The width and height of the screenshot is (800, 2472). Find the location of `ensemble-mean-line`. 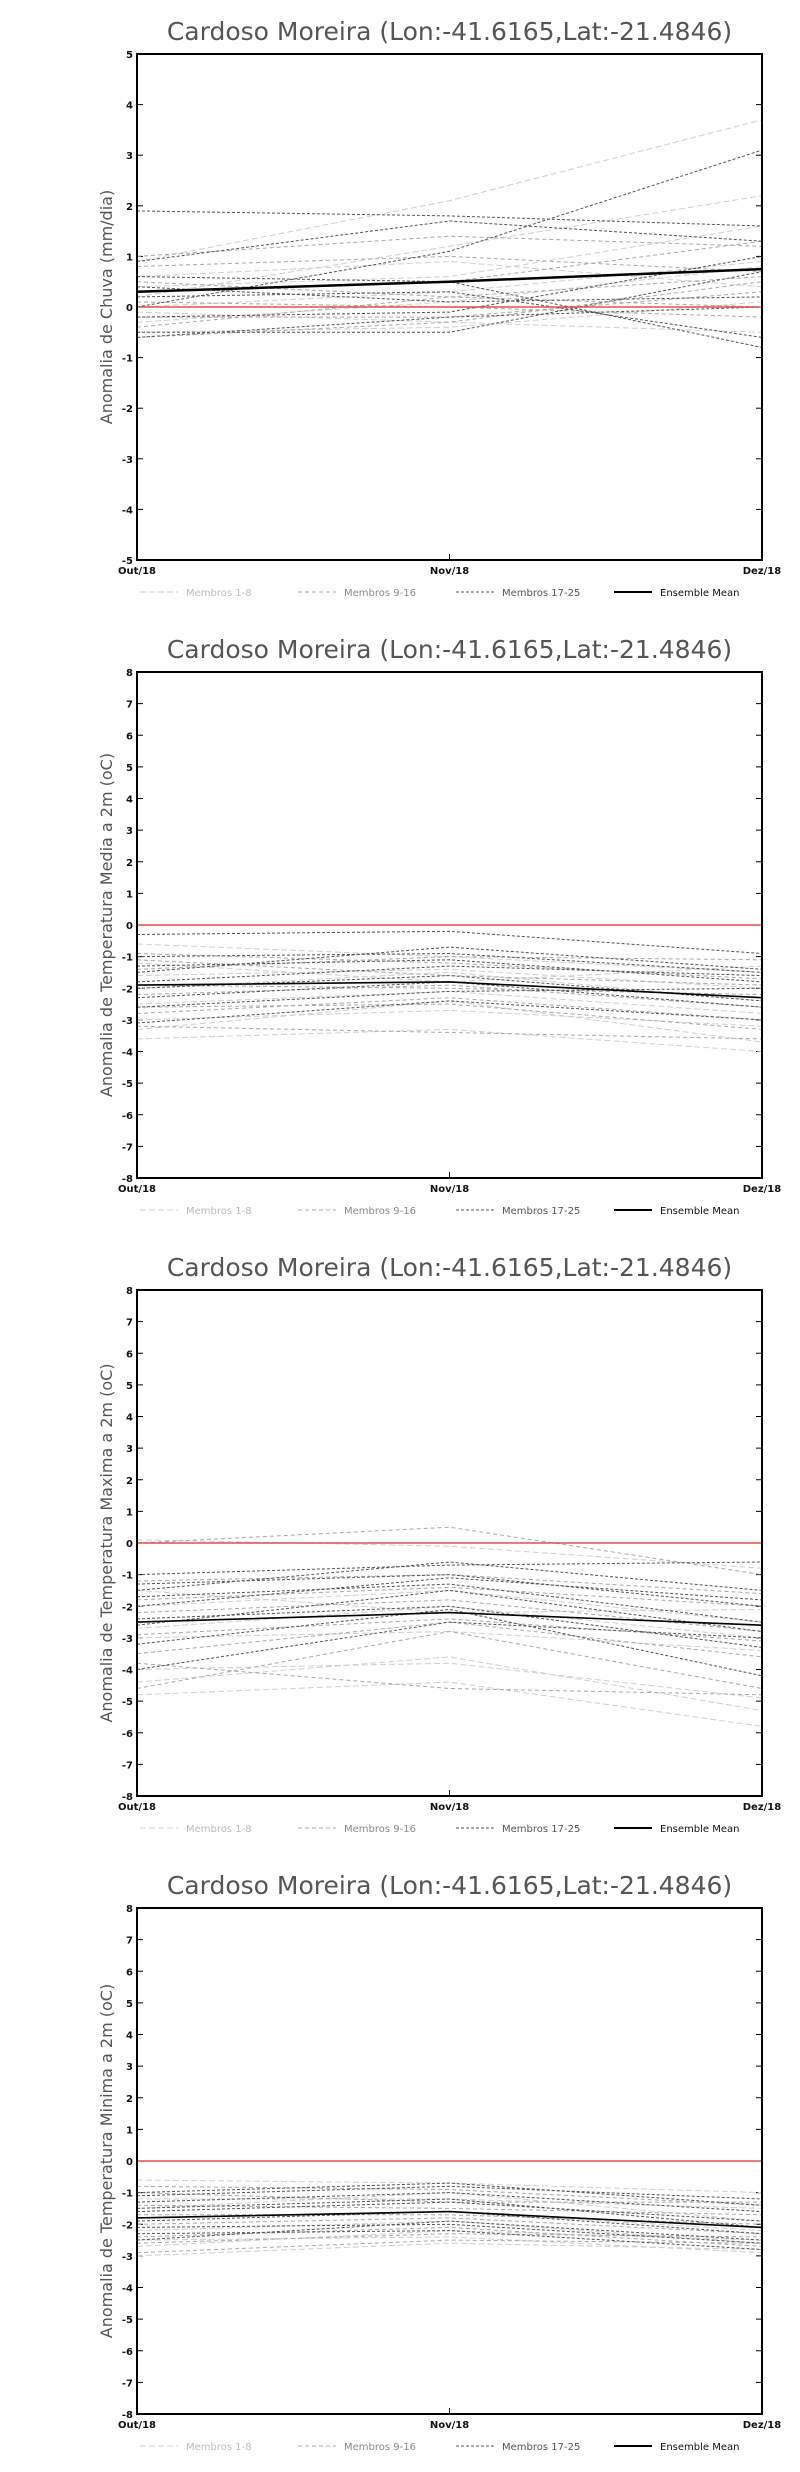

ensemble-mean-line is located at coordinates (449, 1618).